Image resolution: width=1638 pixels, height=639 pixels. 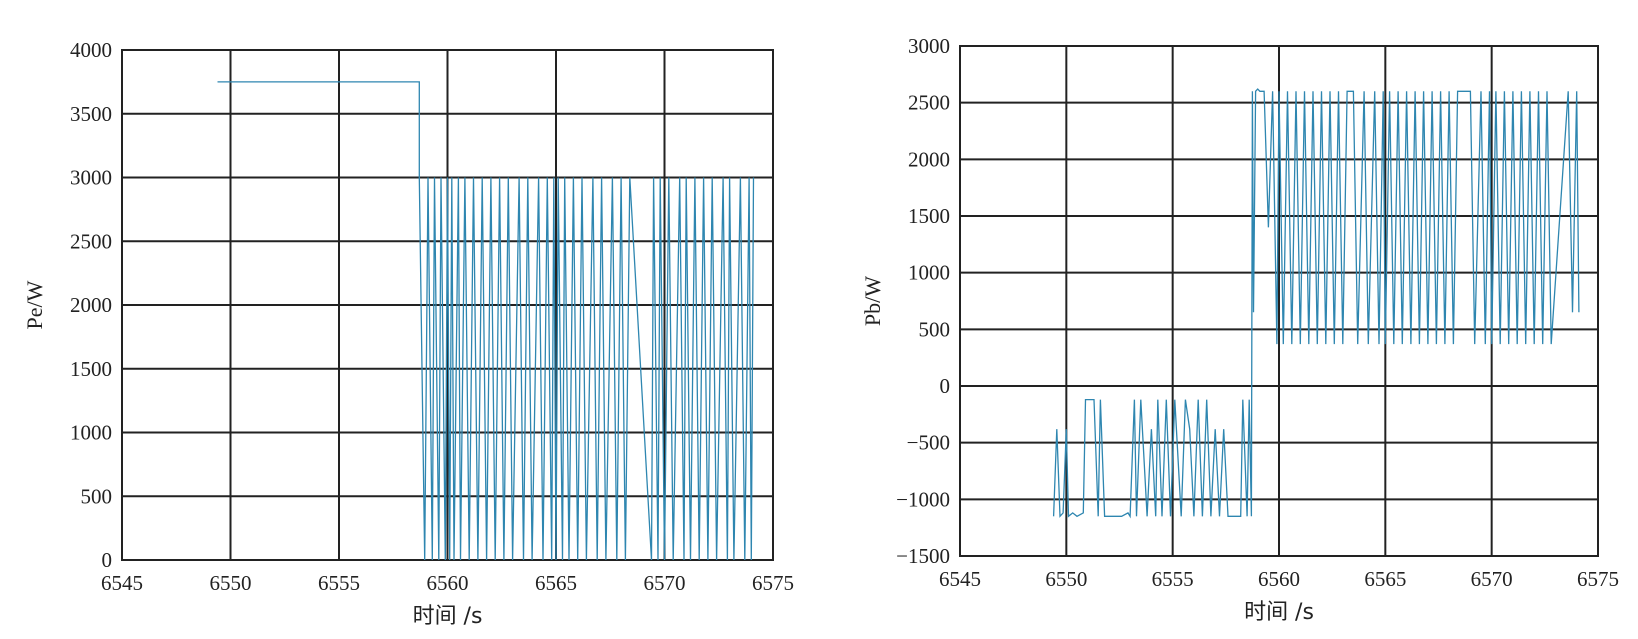 What do you see at coordinates (923, 556) in the screenshot?
I see `y-tick-label: −1500` at bounding box center [923, 556].